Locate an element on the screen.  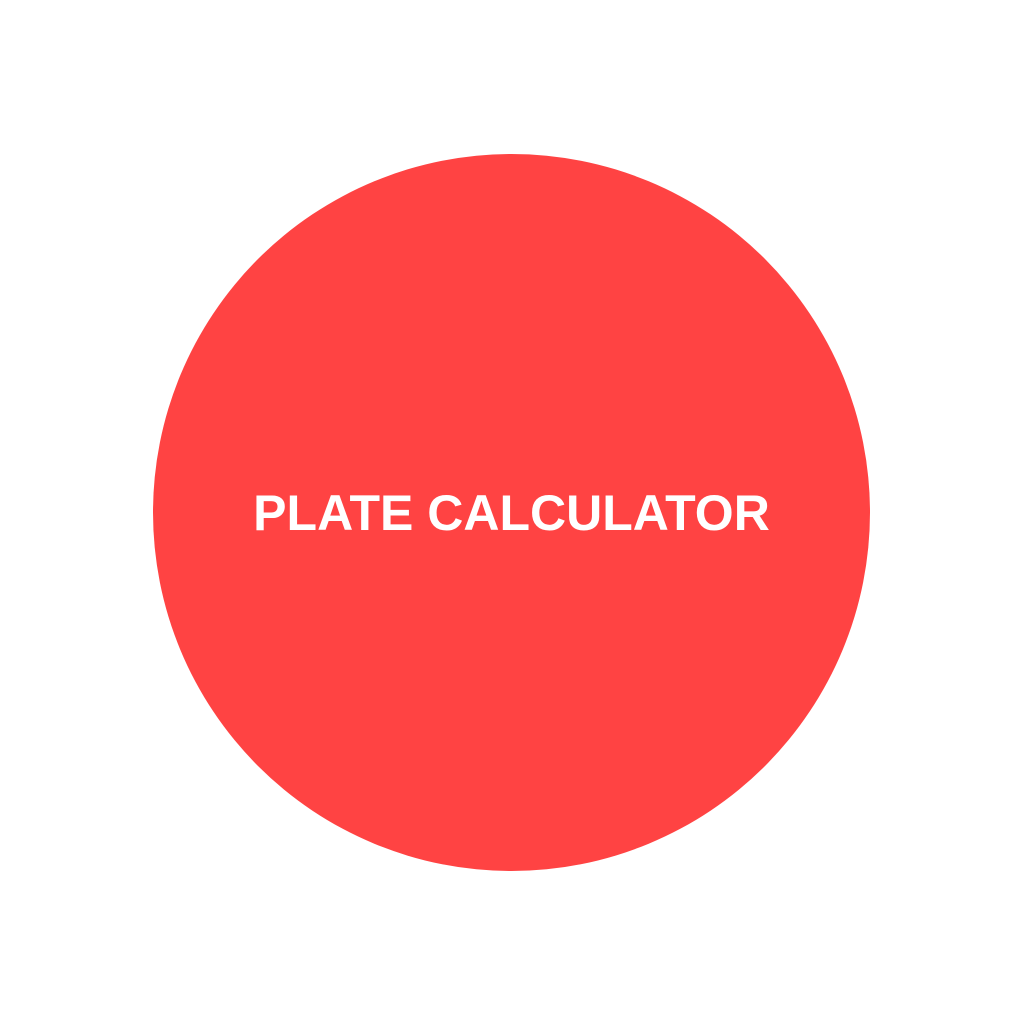
logo-title: PLATE CALCULATOR is located at coordinates (511, 512).